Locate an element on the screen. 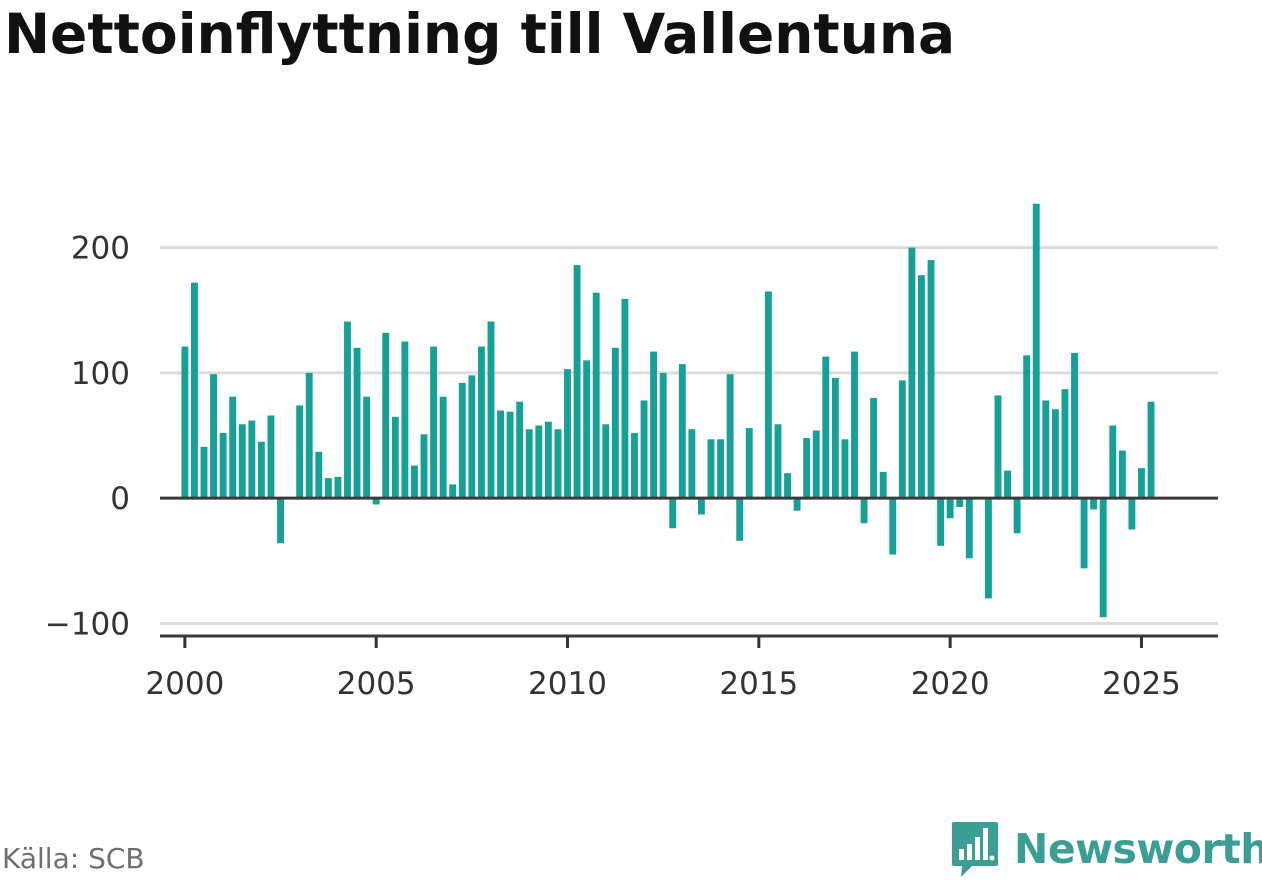 The image size is (1262, 880). x-tick-label: 2005 is located at coordinates (376, 684).